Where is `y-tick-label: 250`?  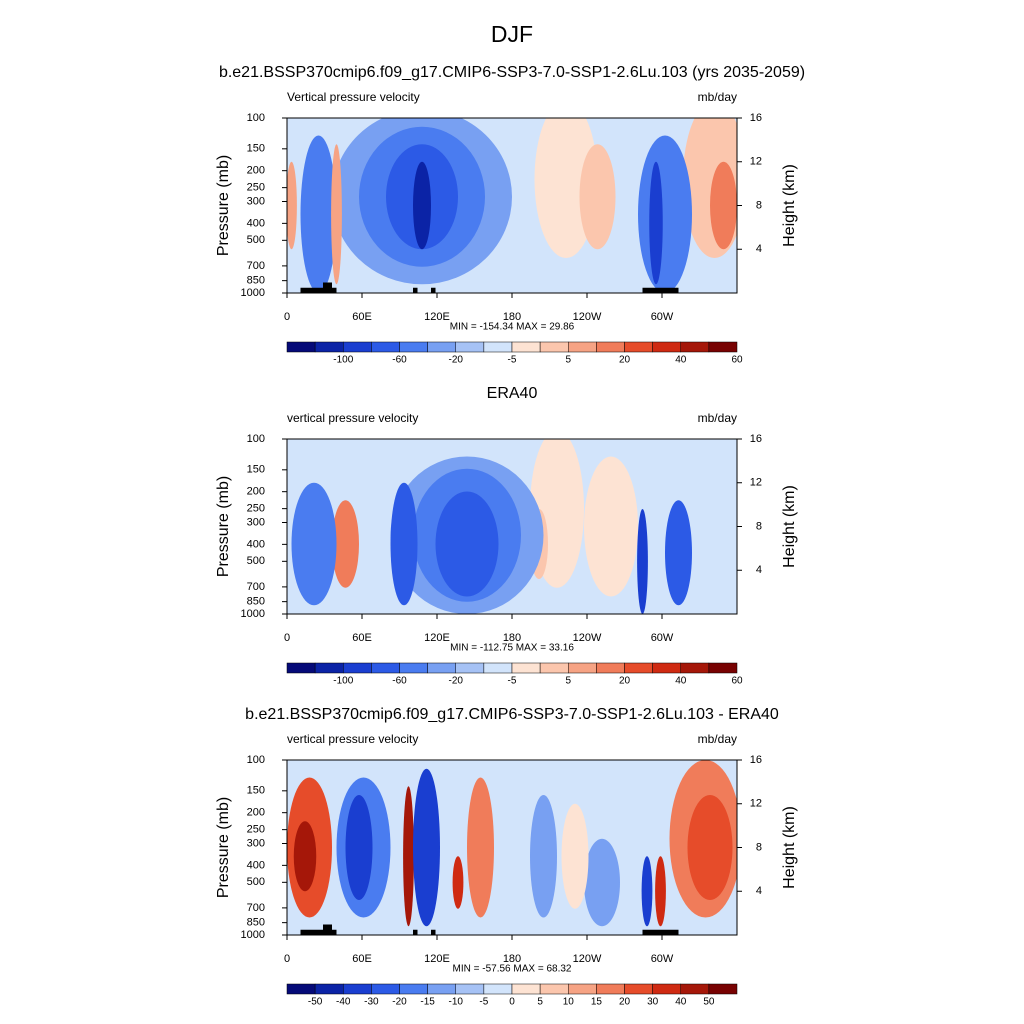
y-tick-label: 250 is located at coordinates (256, 509).